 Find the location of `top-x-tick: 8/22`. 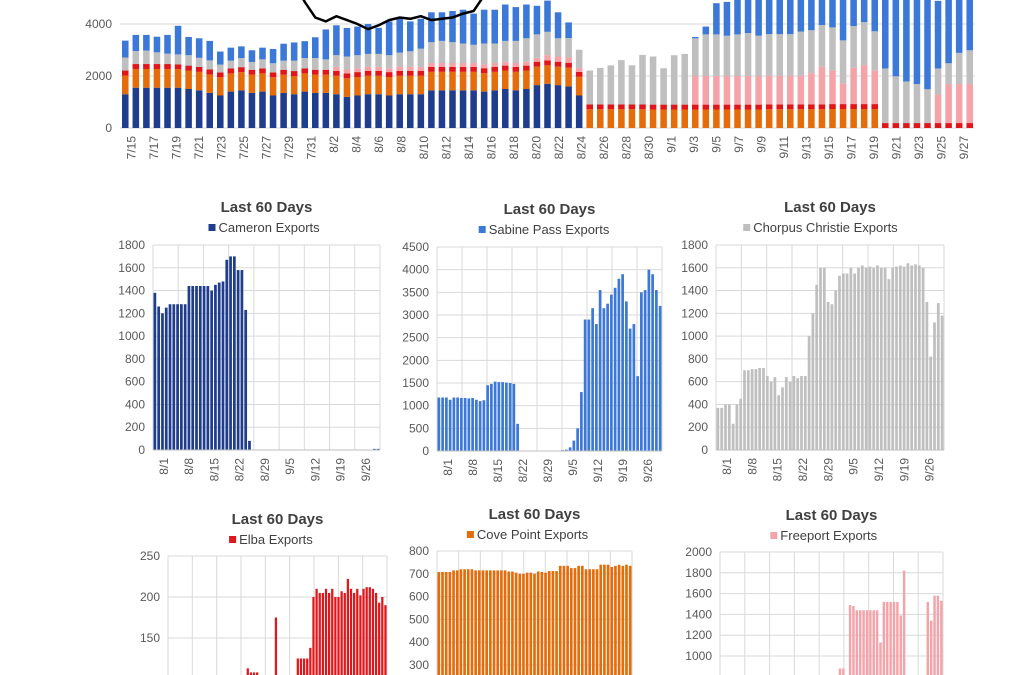

top-x-tick: 8/22 is located at coordinates (559, 148).